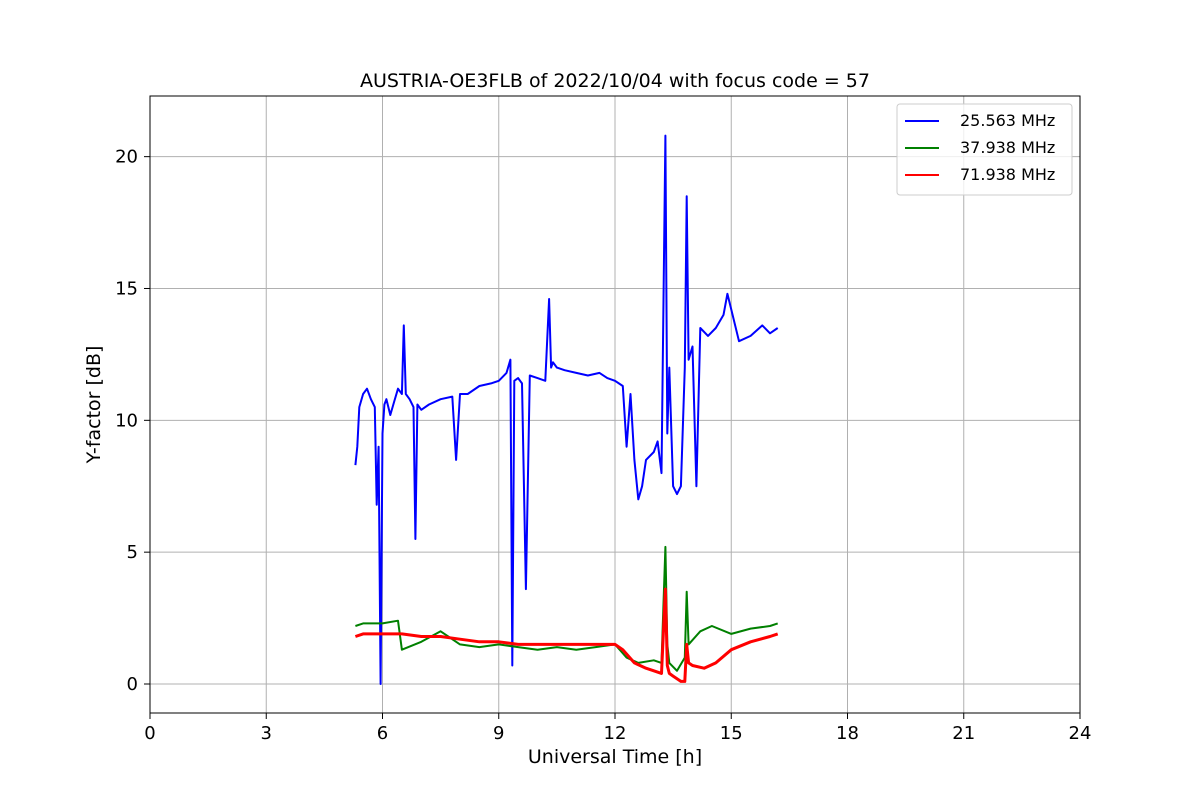 This screenshot has width=1200, height=800. Describe the element at coordinates (94, 405) in the screenshot. I see `y-axis-label: Y-factor [dB]` at that location.